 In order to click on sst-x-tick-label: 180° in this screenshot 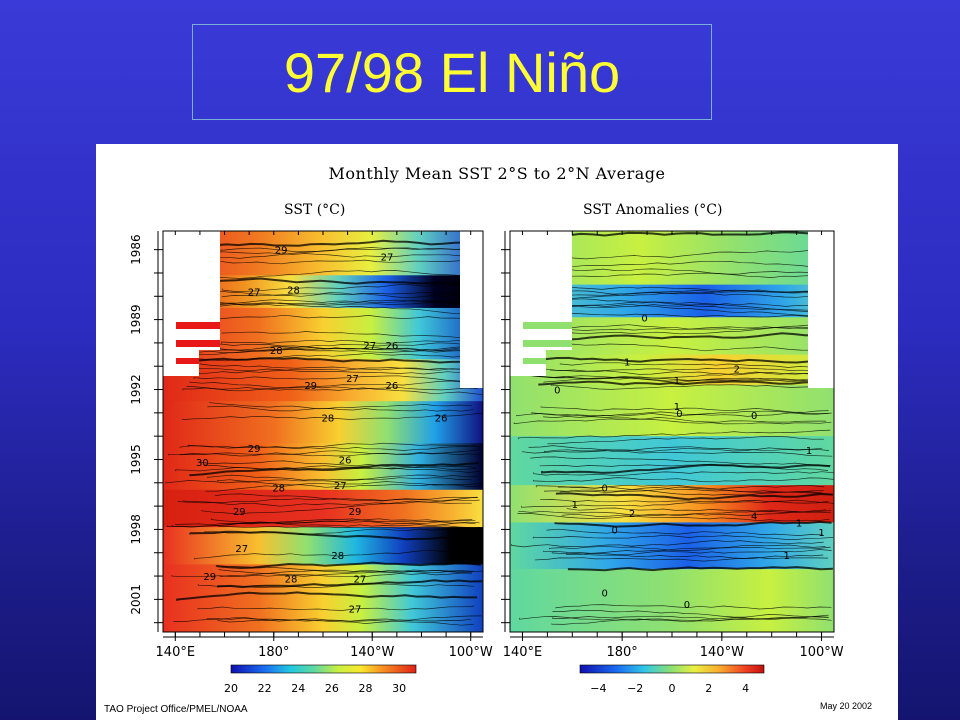, I will do `click(273, 652)`.